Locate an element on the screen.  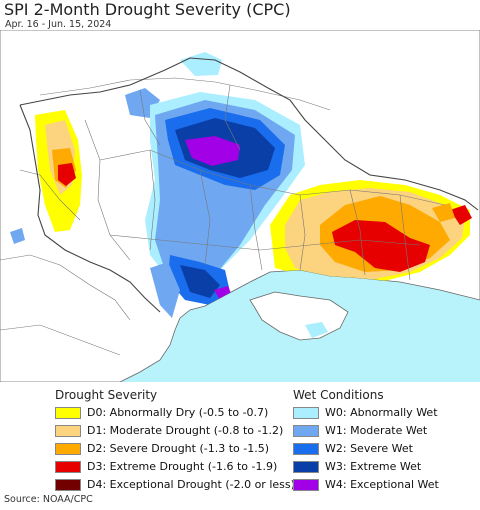
legend-label-w3: W3: Extreme Wet is located at coordinates (373, 466).